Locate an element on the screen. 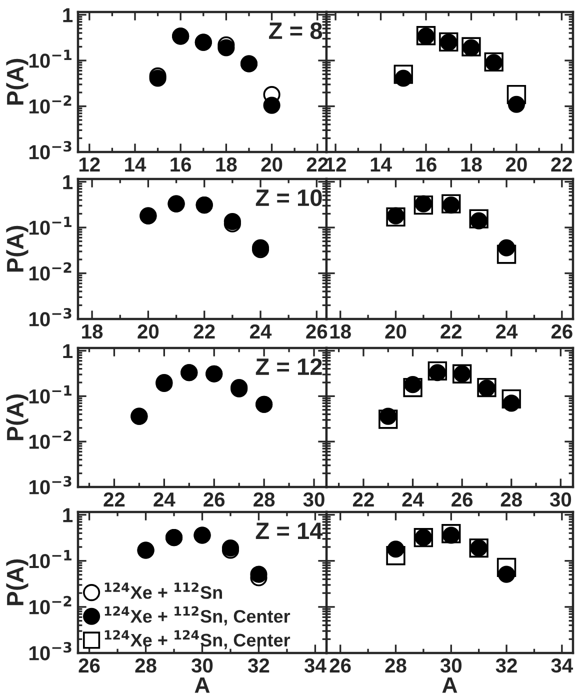 The height and width of the screenshot is (696, 576). annotation: Z = 12 is located at coordinates (289, 366).